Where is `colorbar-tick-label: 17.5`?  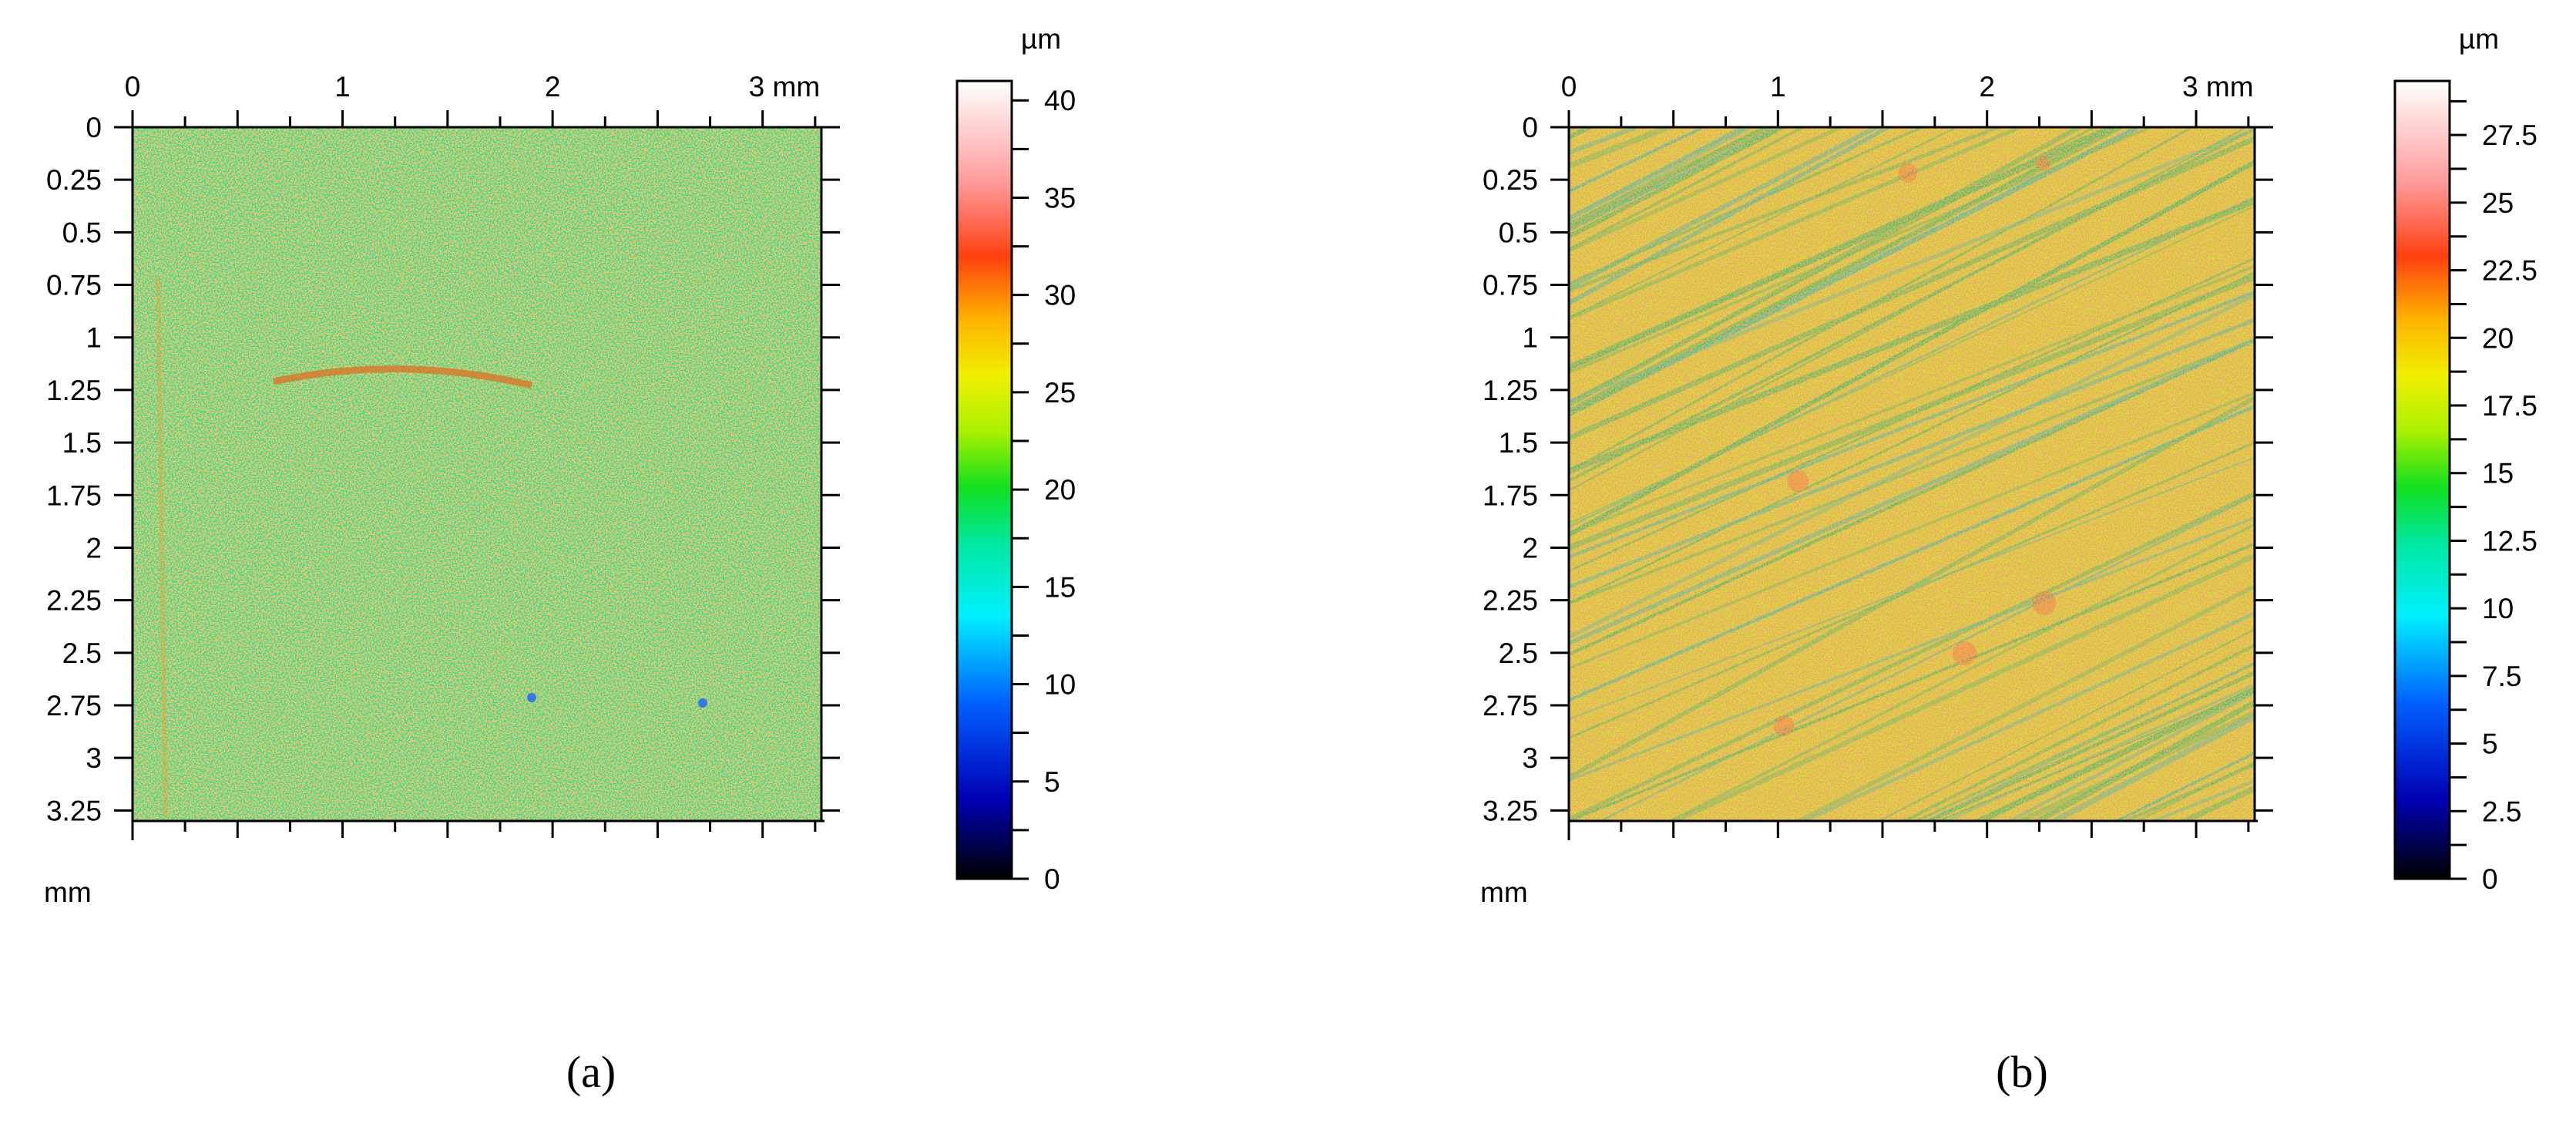 colorbar-tick-label: 17.5 is located at coordinates (2509, 406).